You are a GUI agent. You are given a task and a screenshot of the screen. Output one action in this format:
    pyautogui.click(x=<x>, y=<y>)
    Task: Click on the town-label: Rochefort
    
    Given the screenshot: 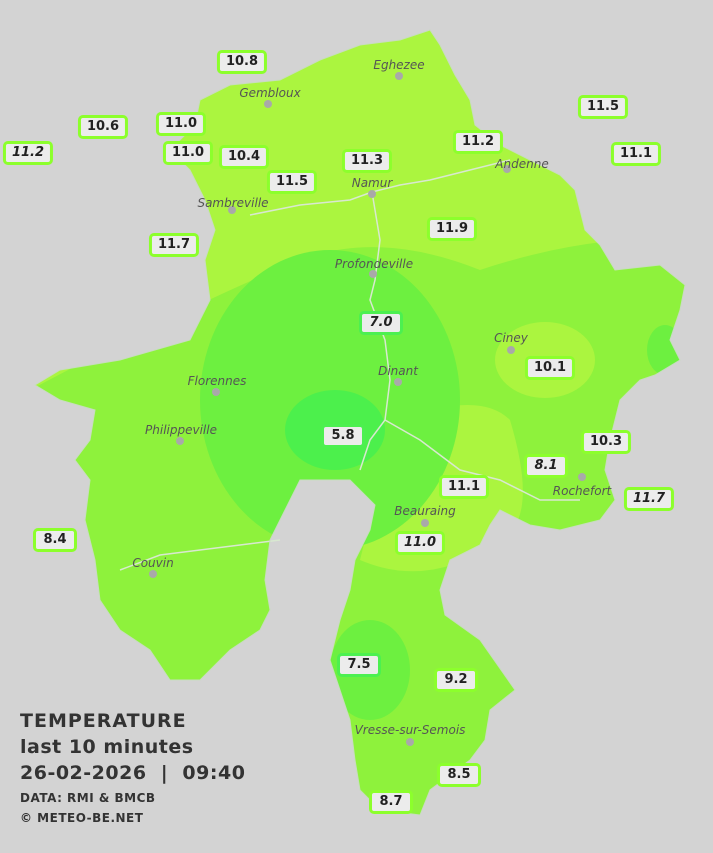 What is the action you would take?
    pyautogui.click(x=582, y=491)
    